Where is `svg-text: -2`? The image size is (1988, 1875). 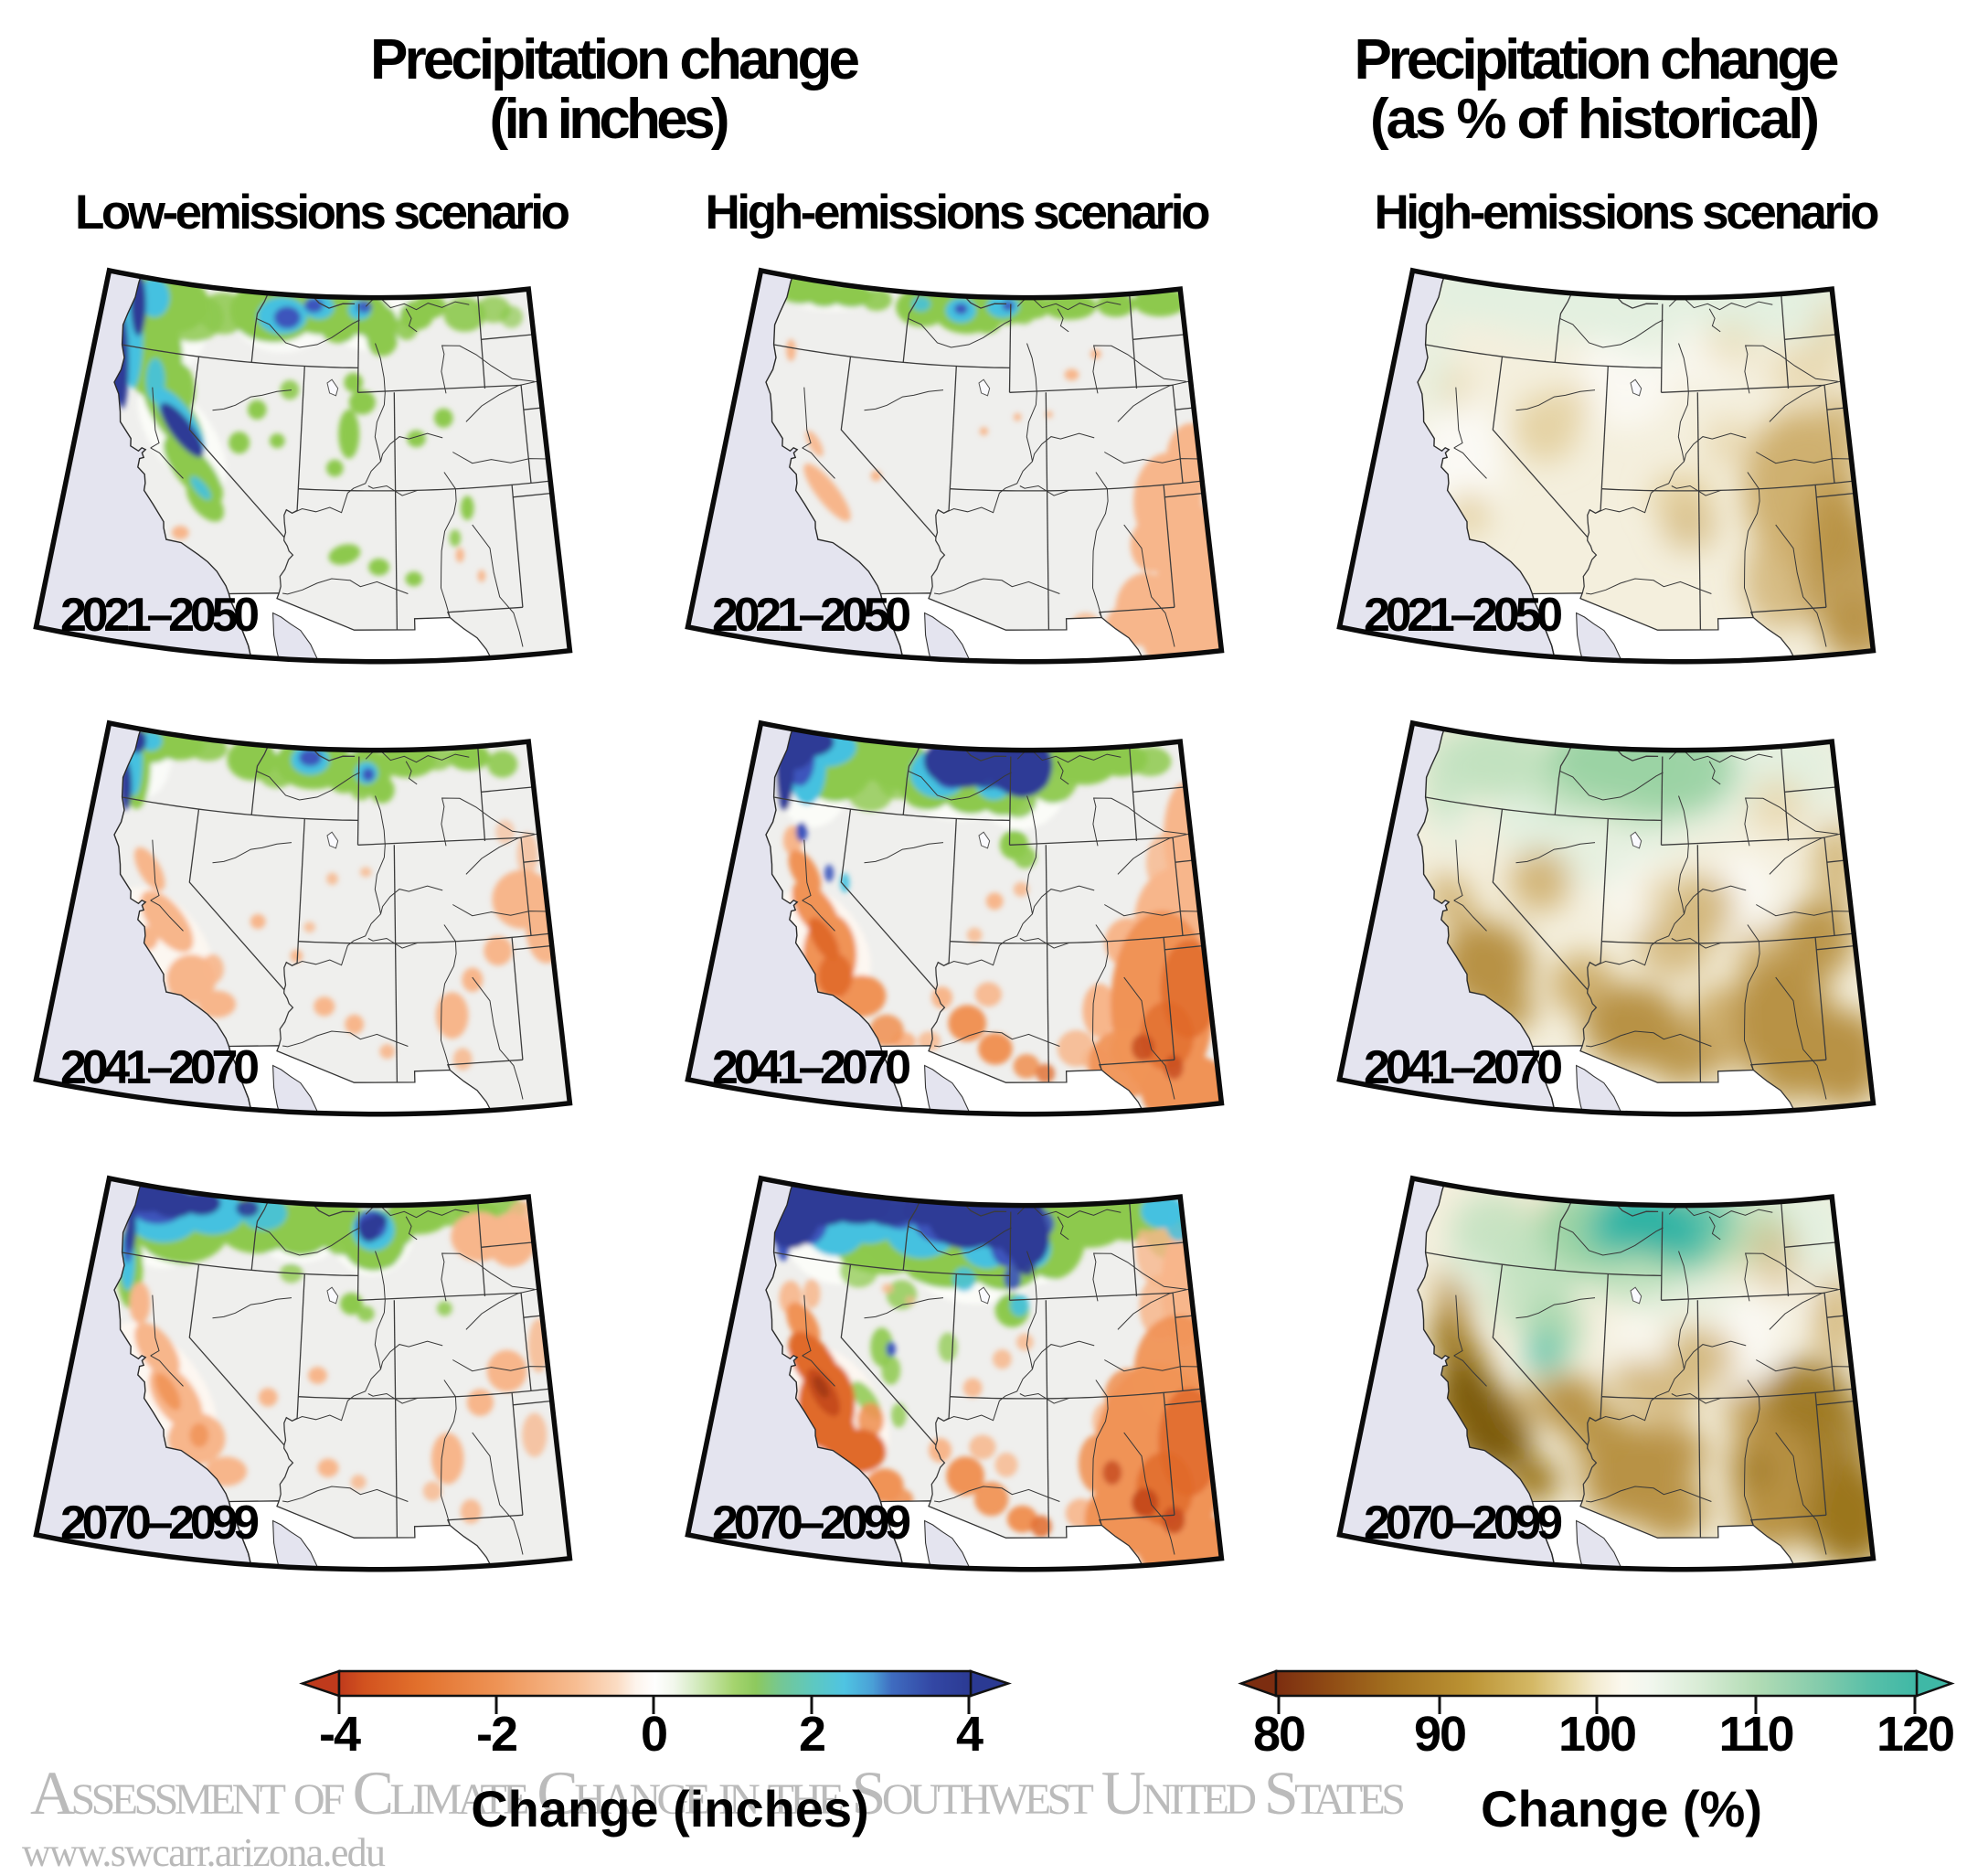 svg-text: -2 is located at coordinates (496, 1734).